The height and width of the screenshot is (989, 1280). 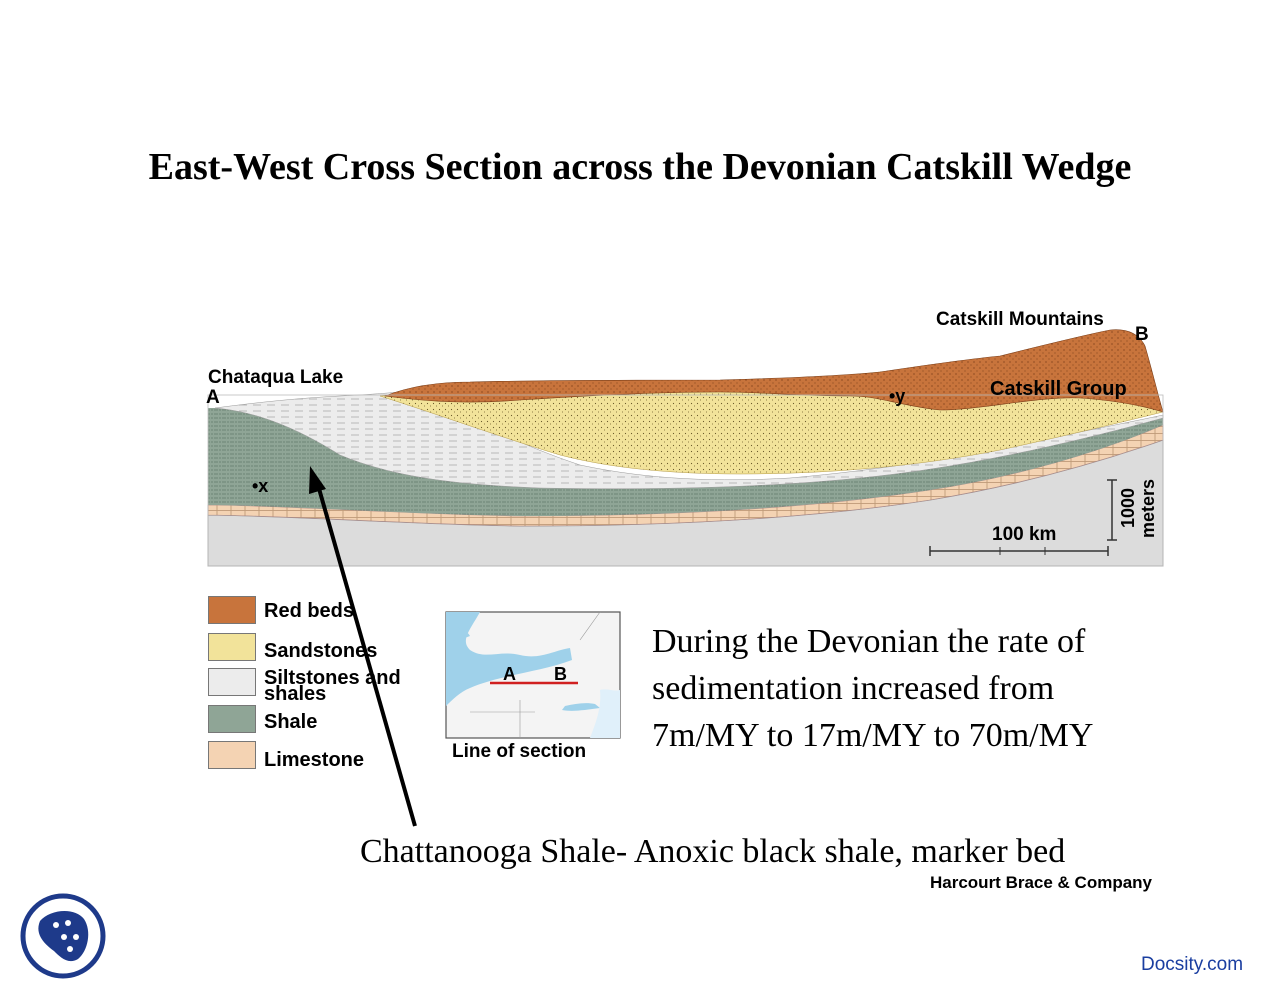 I want to click on vertical-scale-label-value: 1000, so click(x=1128, y=507).